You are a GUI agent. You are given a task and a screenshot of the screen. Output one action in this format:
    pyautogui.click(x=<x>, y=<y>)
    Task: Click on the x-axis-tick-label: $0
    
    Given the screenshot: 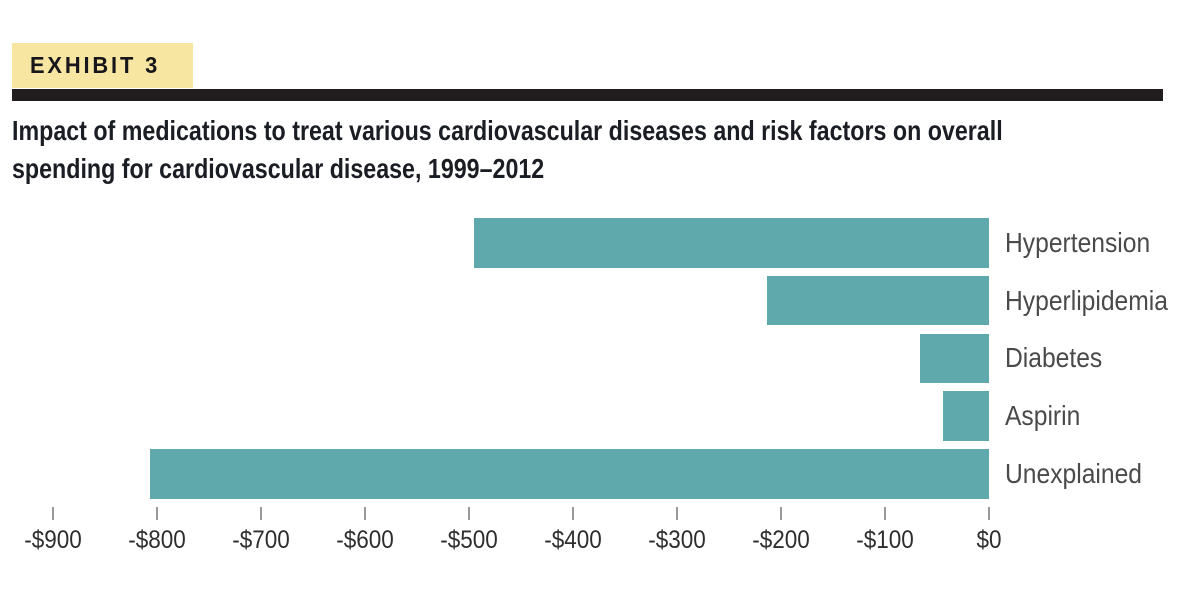 What is the action you would take?
    pyautogui.click(x=989, y=540)
    